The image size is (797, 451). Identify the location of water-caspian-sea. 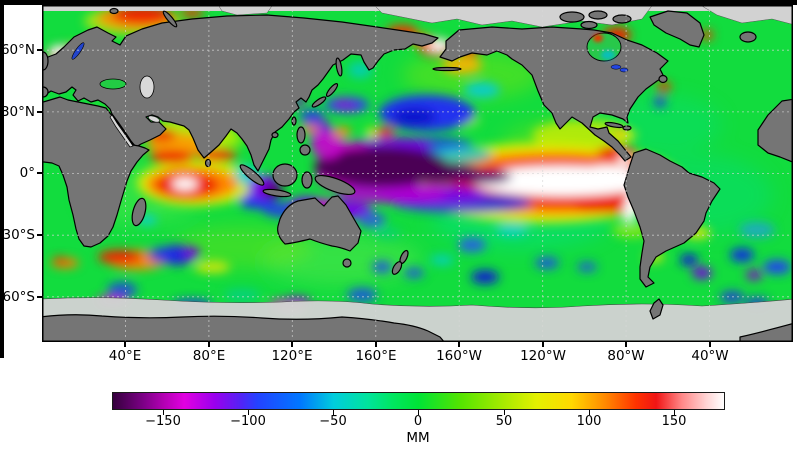
(147, 87).